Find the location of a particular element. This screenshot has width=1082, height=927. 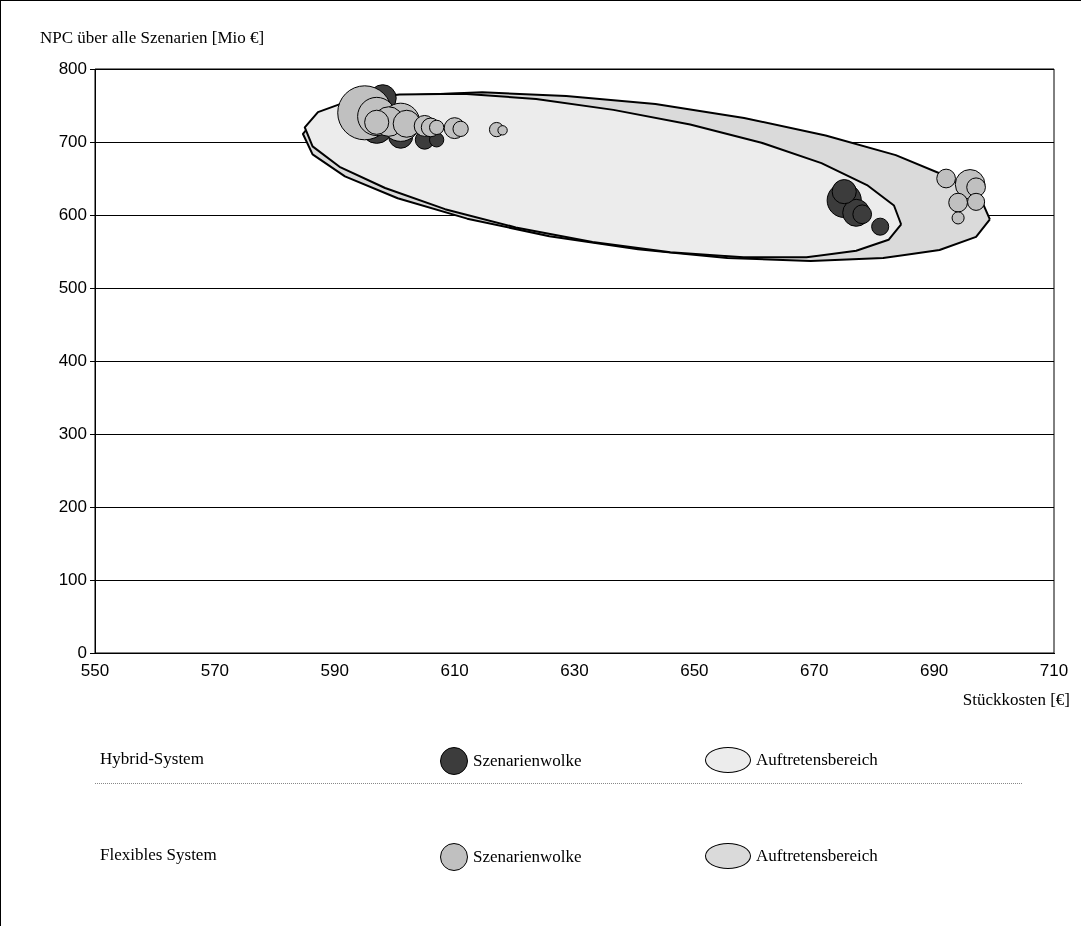

y-tick-label: 300 is located at coordinates (72, 433).